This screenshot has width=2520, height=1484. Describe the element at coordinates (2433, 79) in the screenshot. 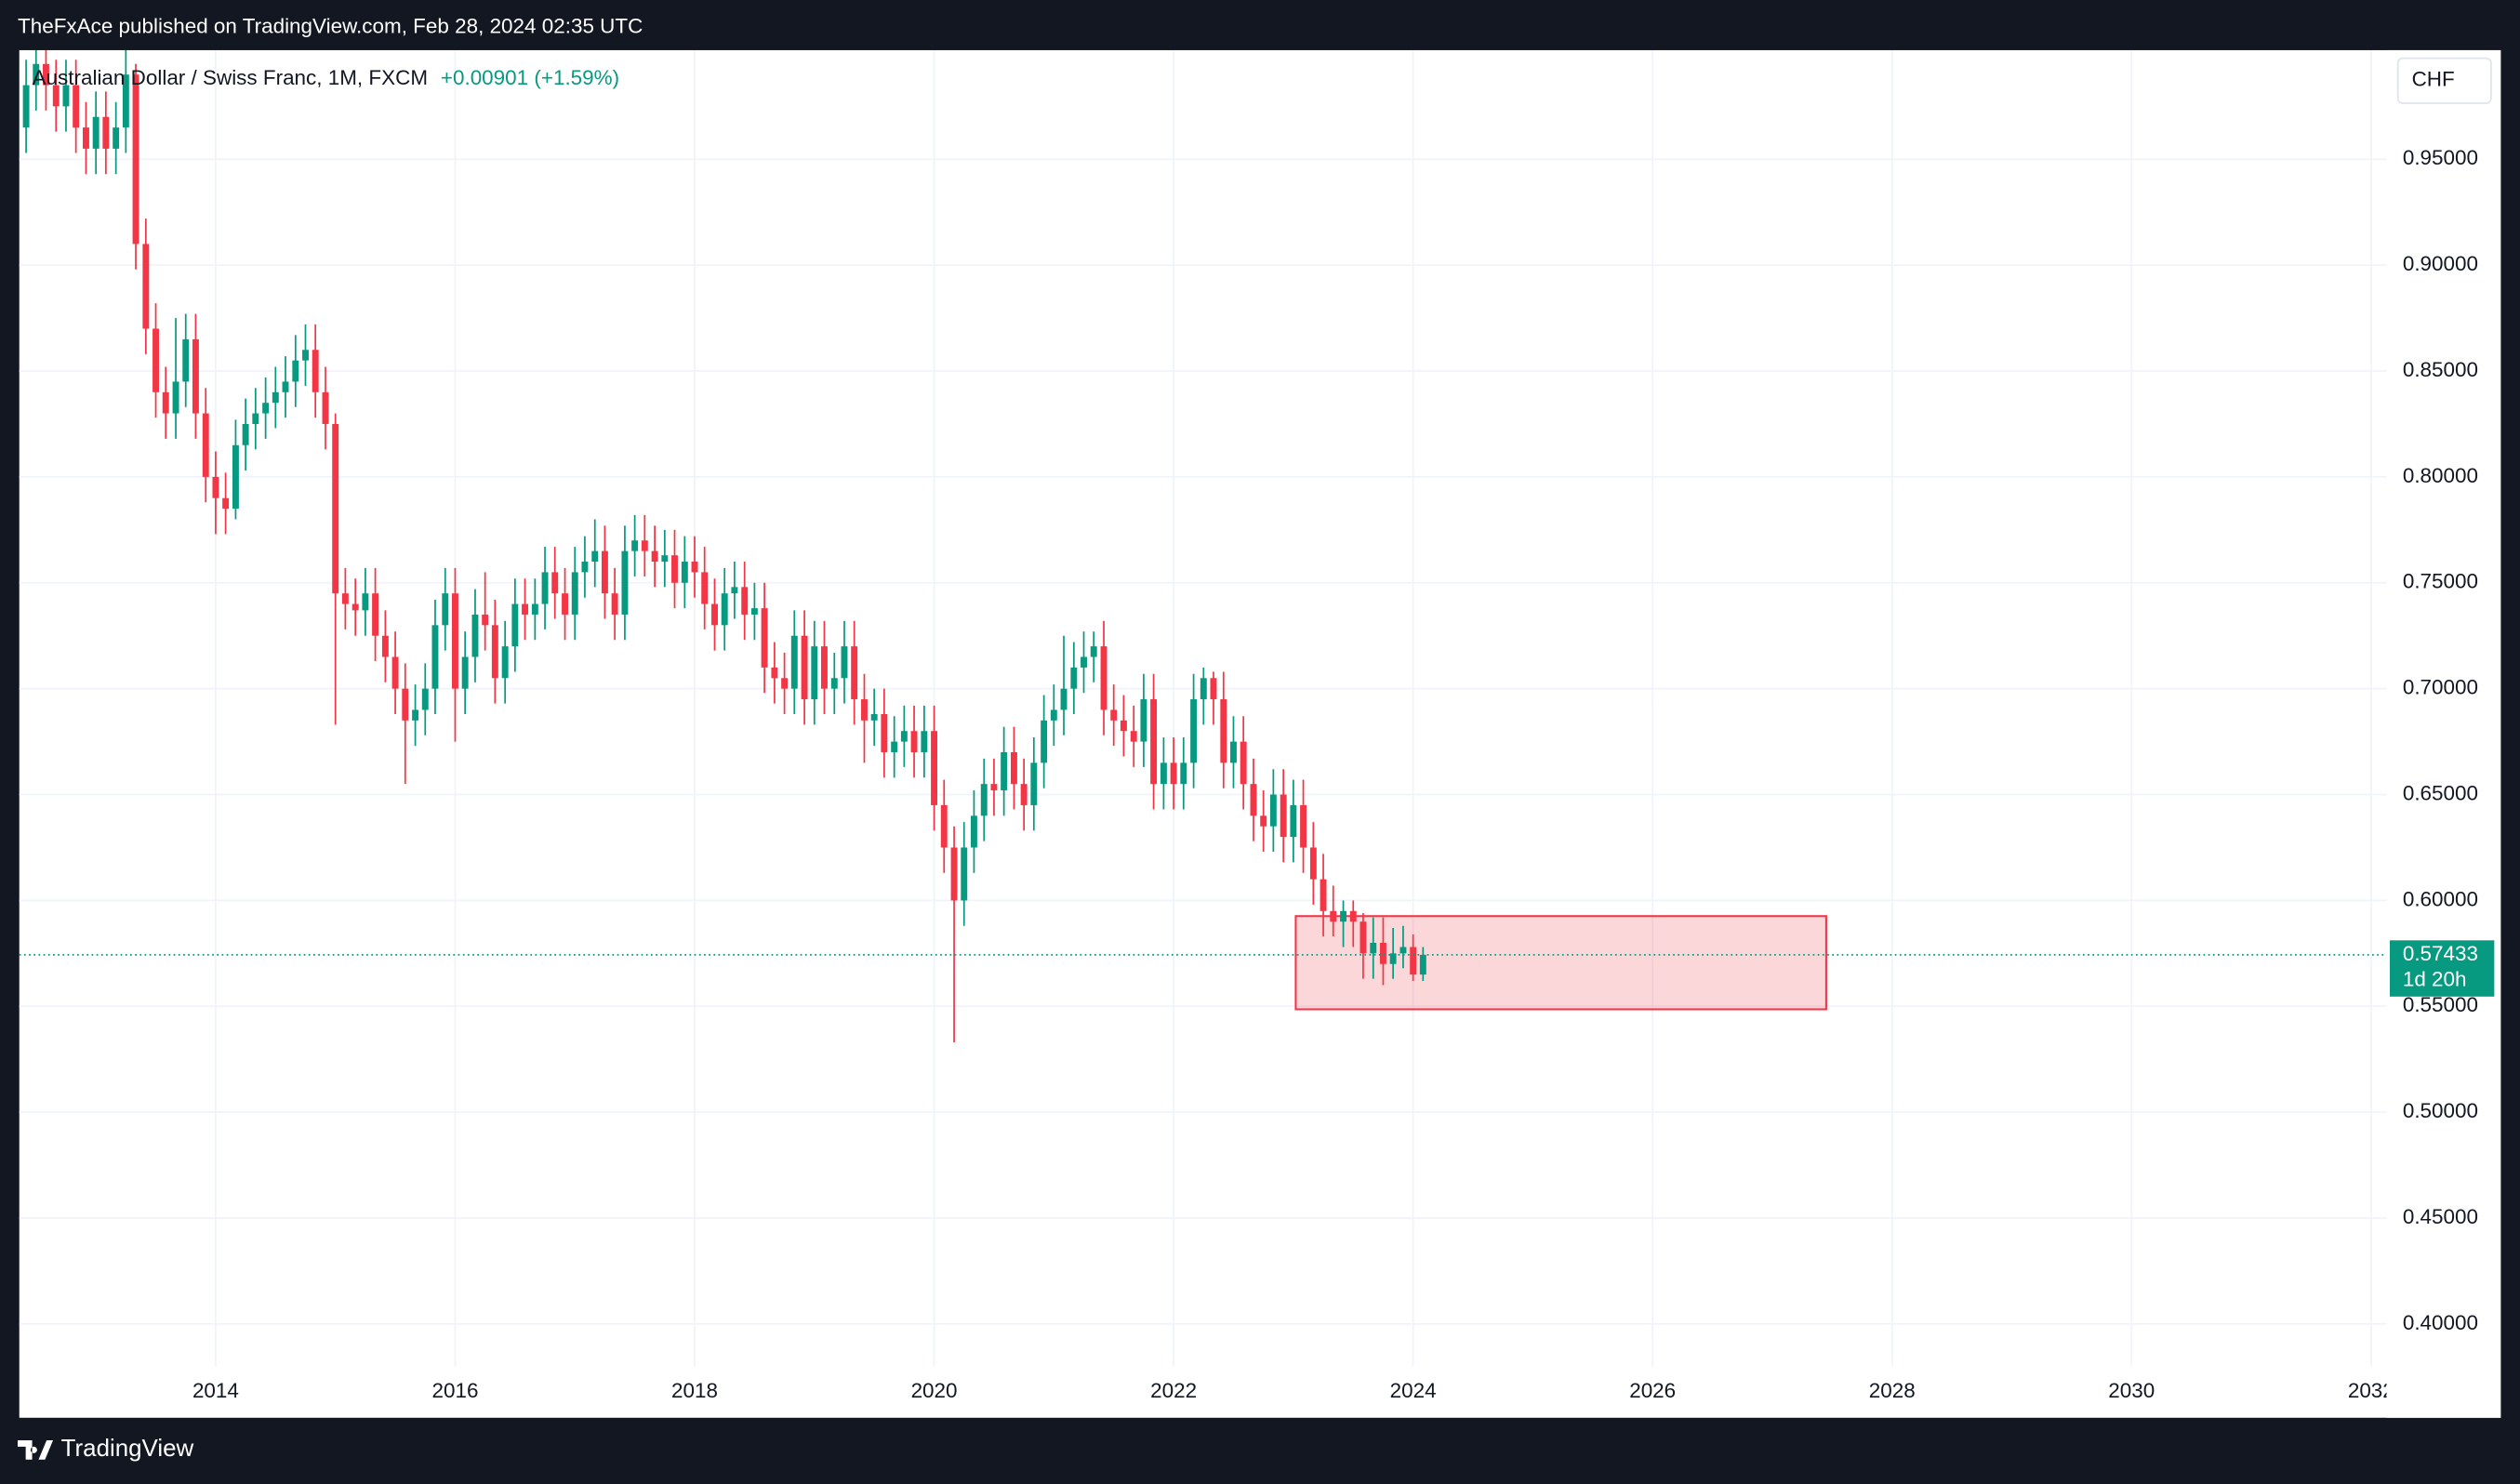

I see `currency: CHF` at that location.